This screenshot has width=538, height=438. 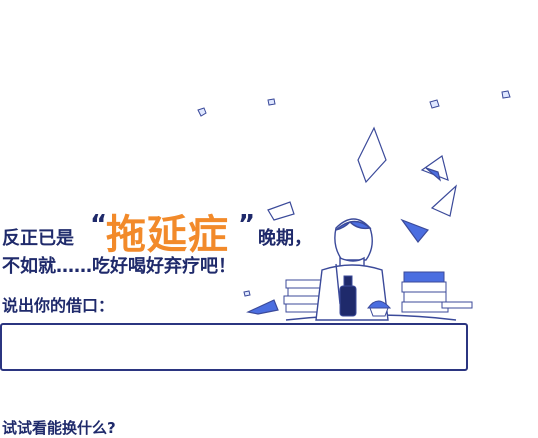 I want to click on excuse-input, so click(x=234, y=347).